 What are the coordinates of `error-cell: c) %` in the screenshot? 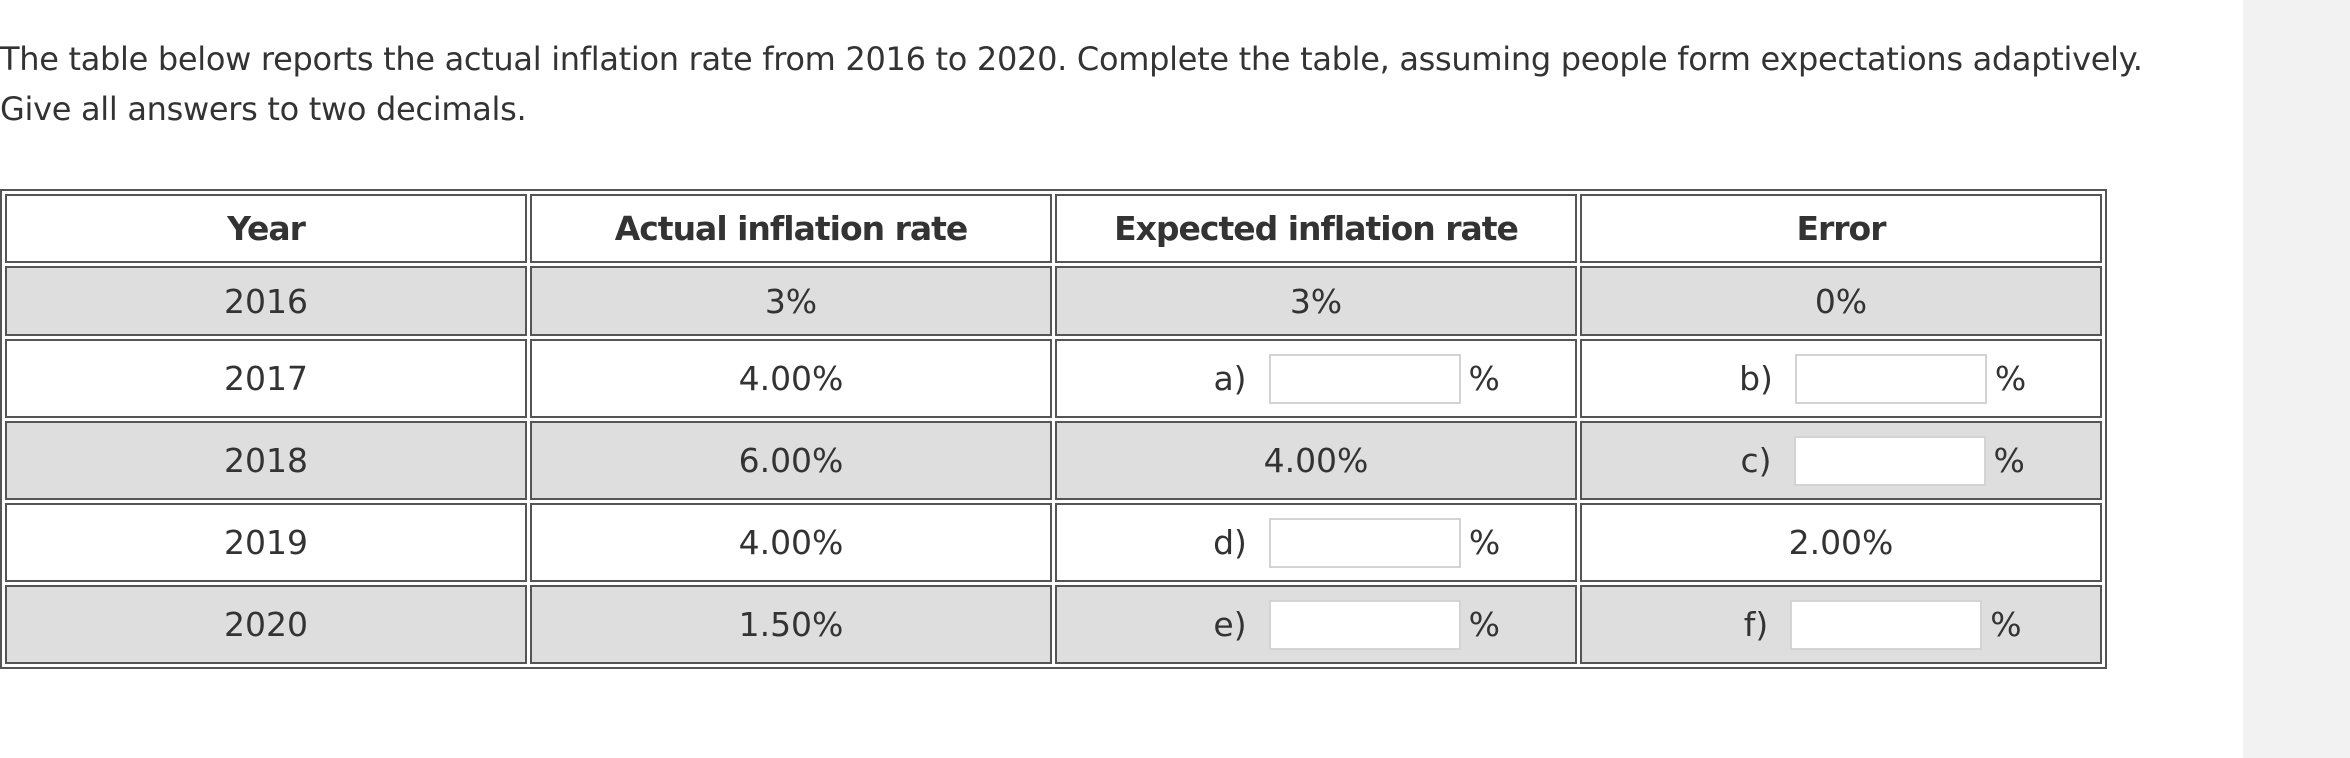 It's located at (1841, 460).